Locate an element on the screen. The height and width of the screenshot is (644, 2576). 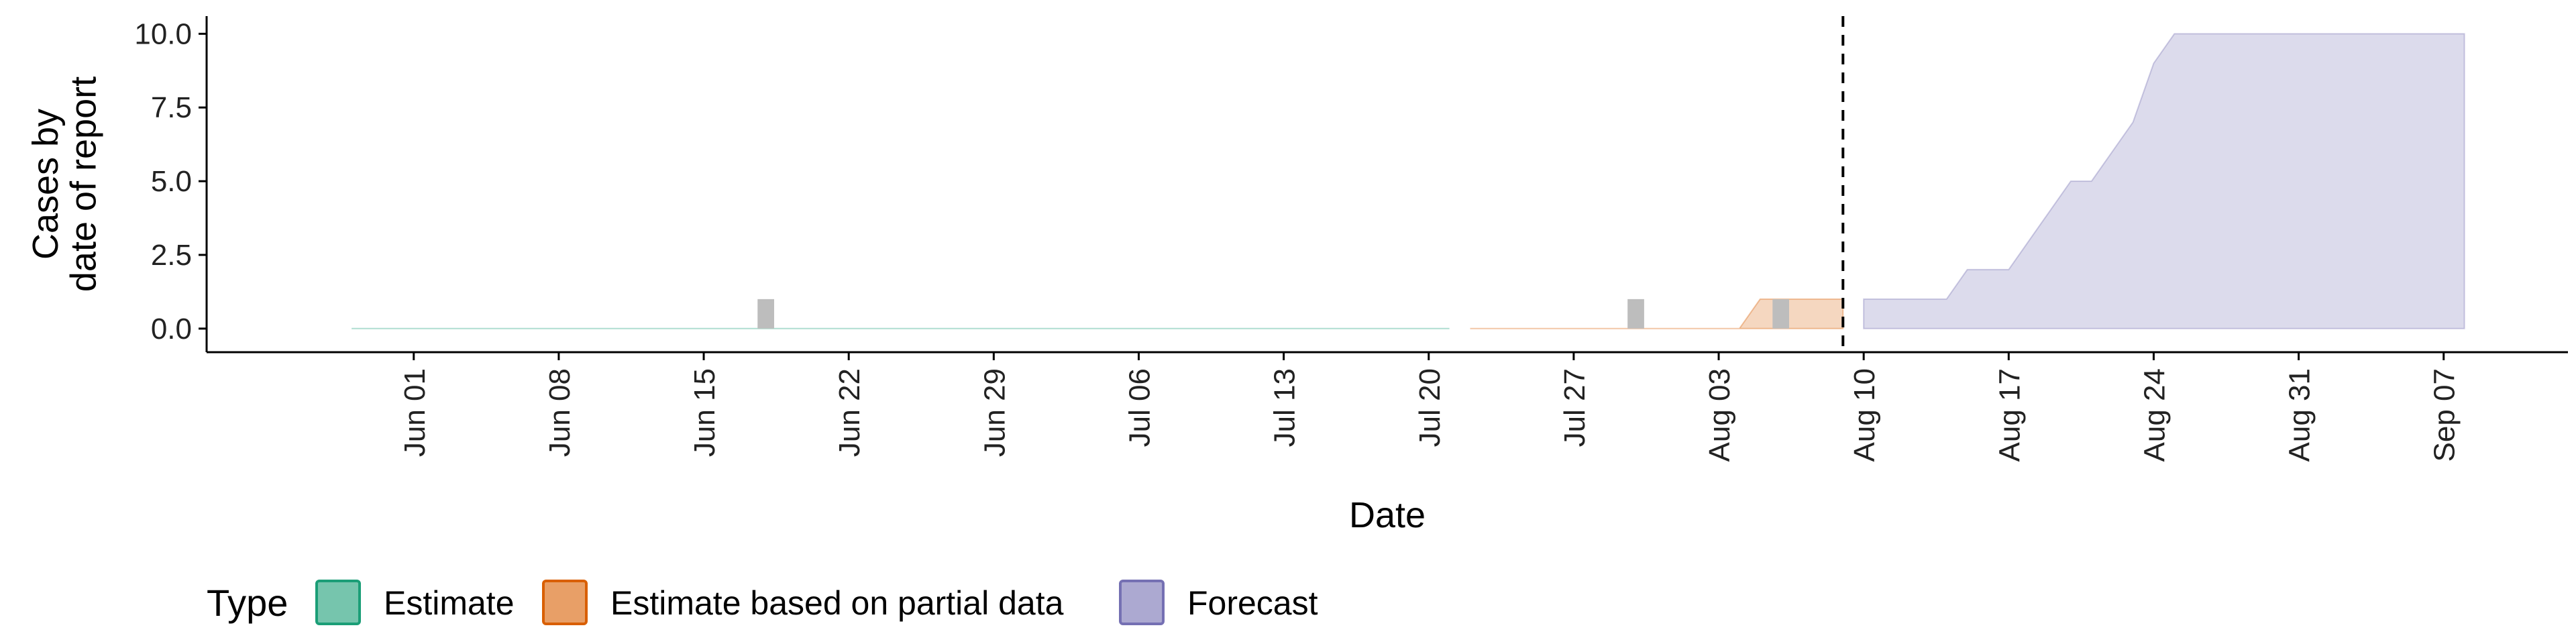
x-tick-label: Aug 24 is located at coordinates (2154, 415).